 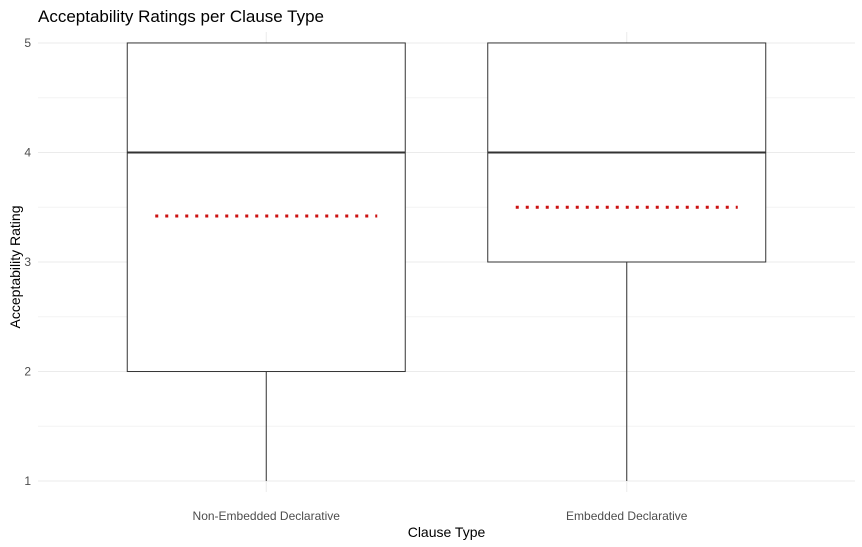 What do you see at coordinates (627, 516) in the screenshot?
I see `x-tick-label: Embedded Declarative` at bounding box center [627, 516].